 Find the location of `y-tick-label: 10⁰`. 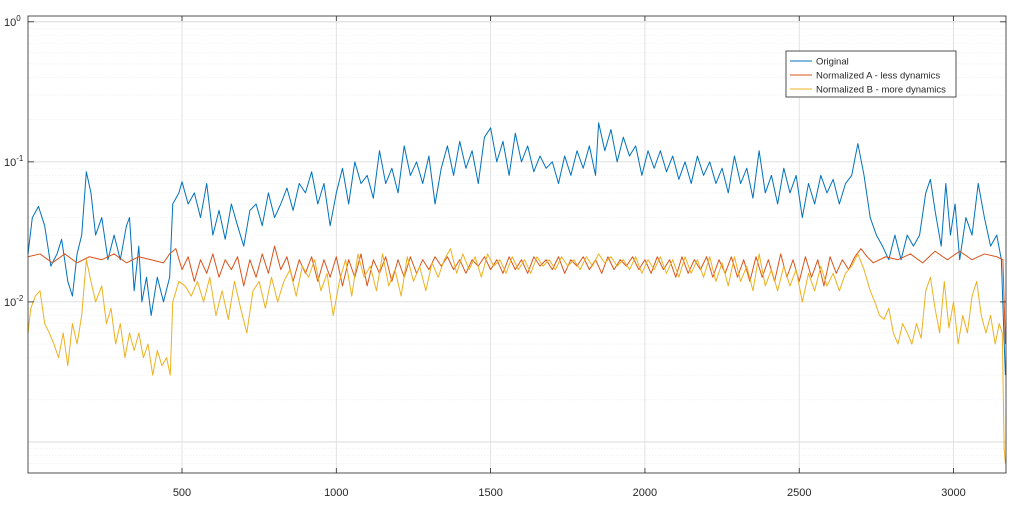

y-tick-label: 10⁰ is located at coordinates (12, 21).